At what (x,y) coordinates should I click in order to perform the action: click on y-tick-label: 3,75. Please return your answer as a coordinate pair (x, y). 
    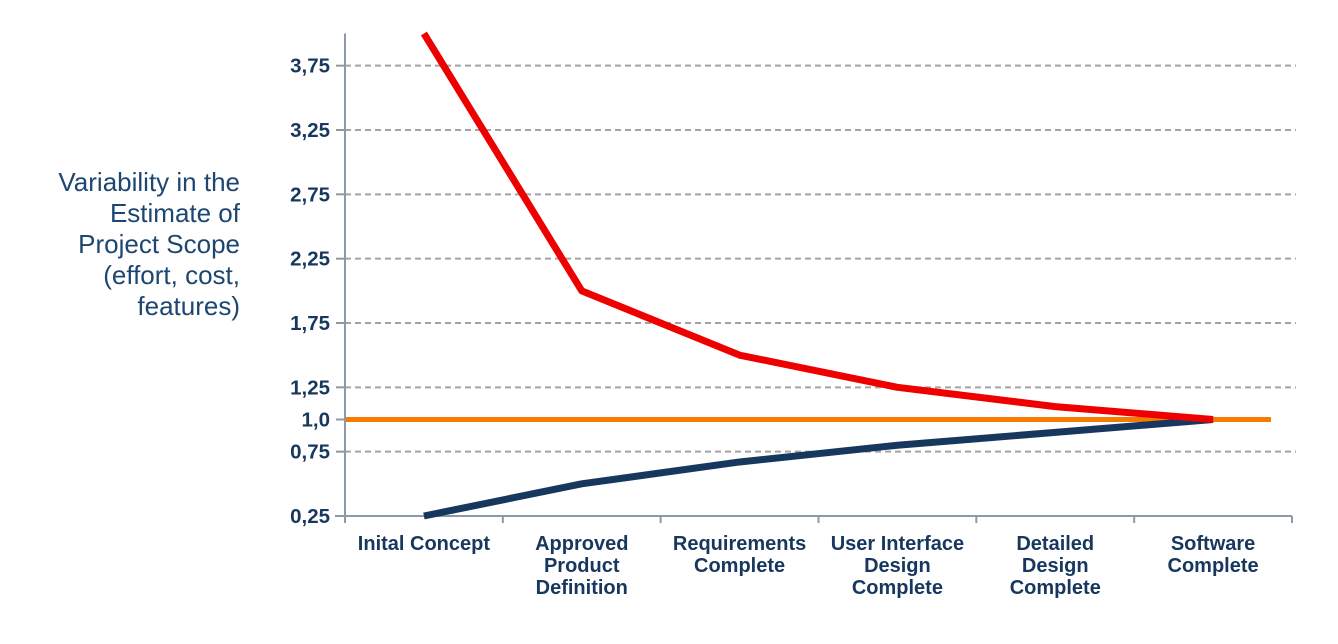
    Looking at the image, I should click on (310, 66).